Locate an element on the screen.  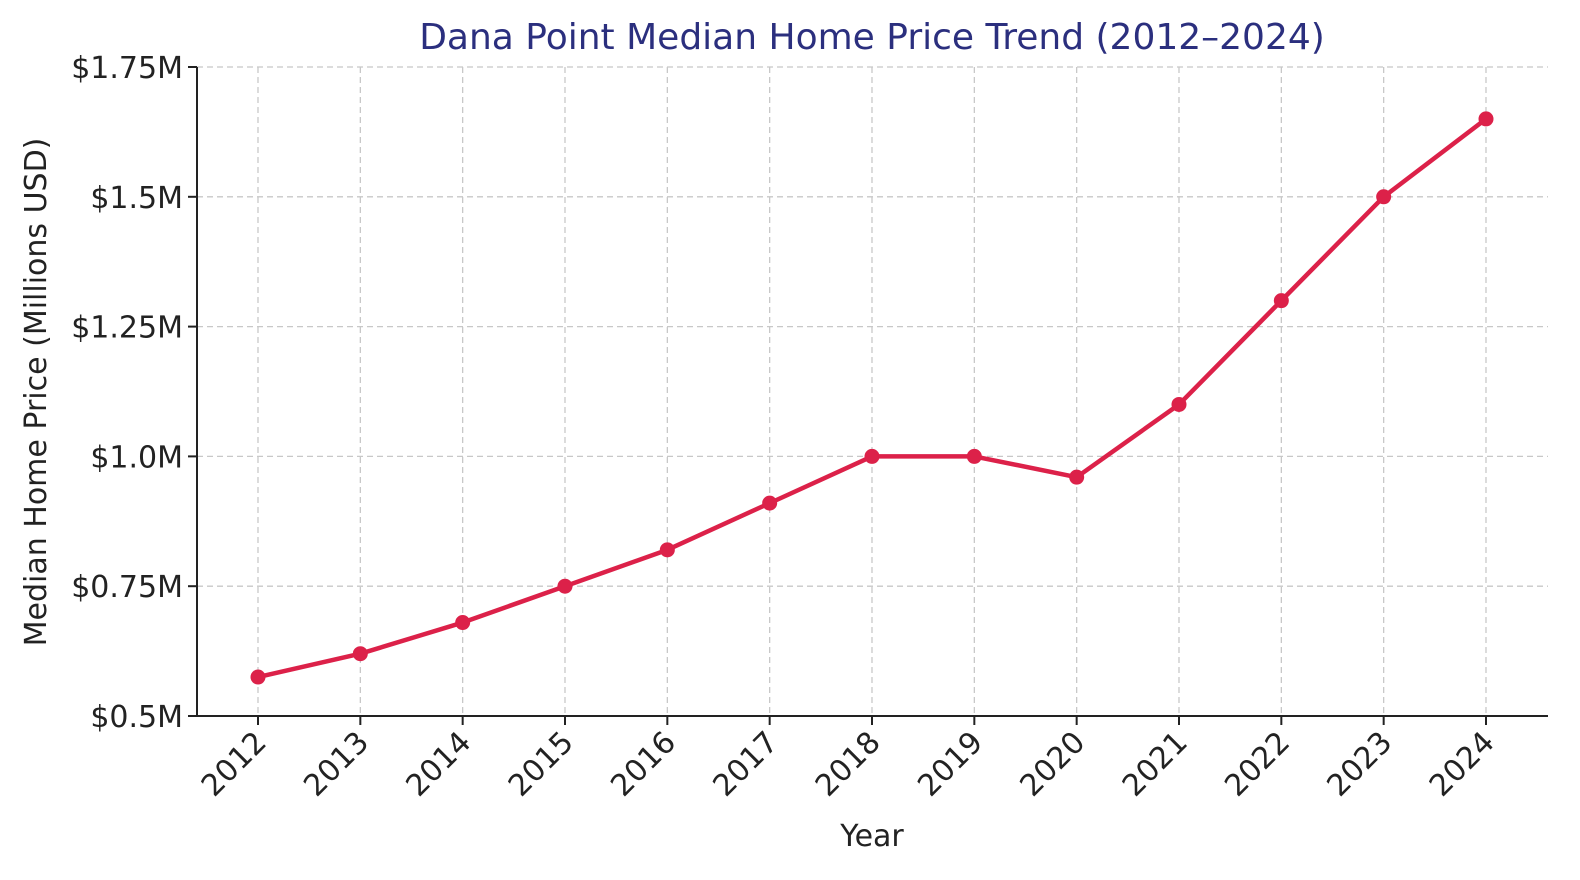
x-tick-label: 2024 is located at coordinates (1462, 764).